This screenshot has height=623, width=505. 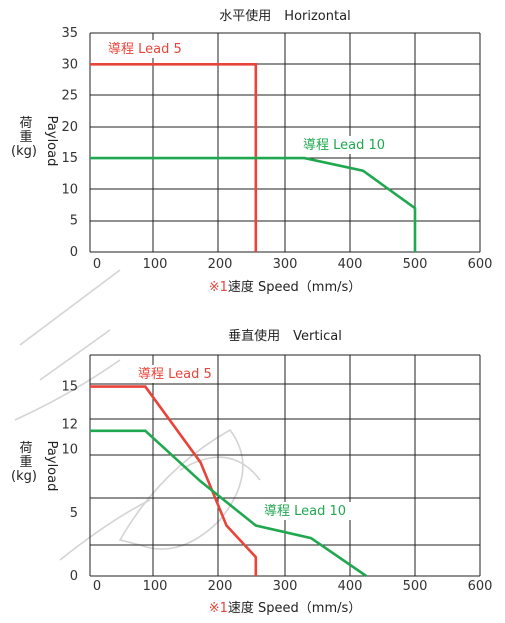 I want to click on y-tick-label: 25, so click(x=69, y=96).